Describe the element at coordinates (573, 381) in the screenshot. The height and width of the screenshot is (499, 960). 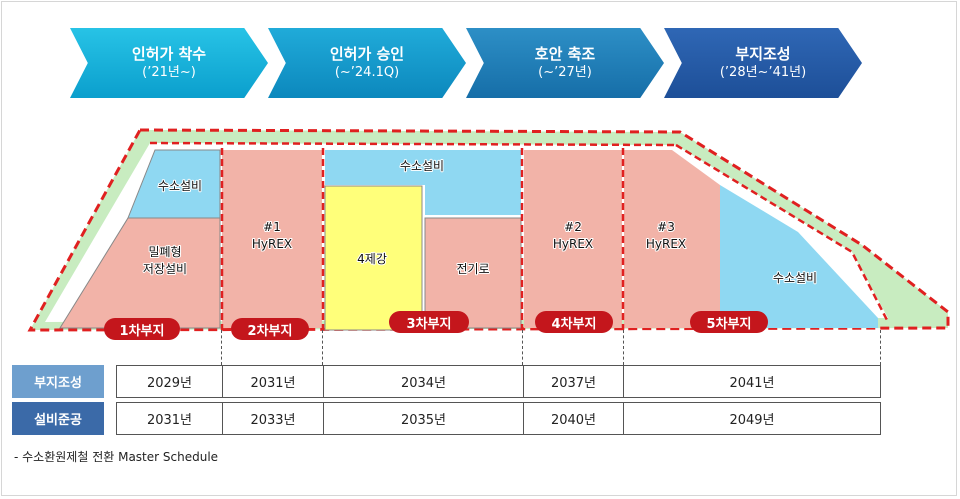
I see `table-cell: 2037년` at that location.